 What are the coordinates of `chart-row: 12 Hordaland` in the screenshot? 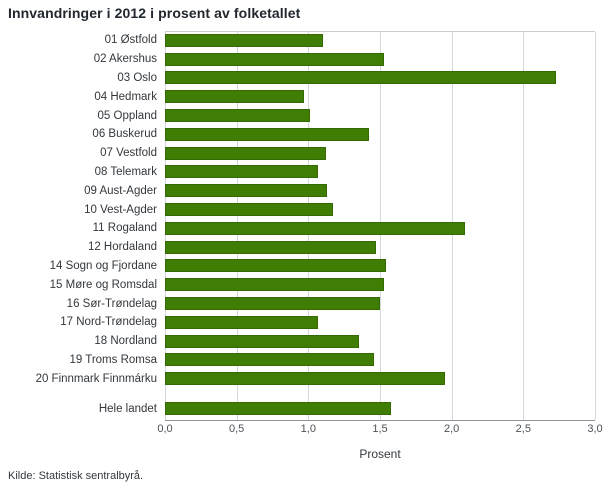 It's located at (305, 247).